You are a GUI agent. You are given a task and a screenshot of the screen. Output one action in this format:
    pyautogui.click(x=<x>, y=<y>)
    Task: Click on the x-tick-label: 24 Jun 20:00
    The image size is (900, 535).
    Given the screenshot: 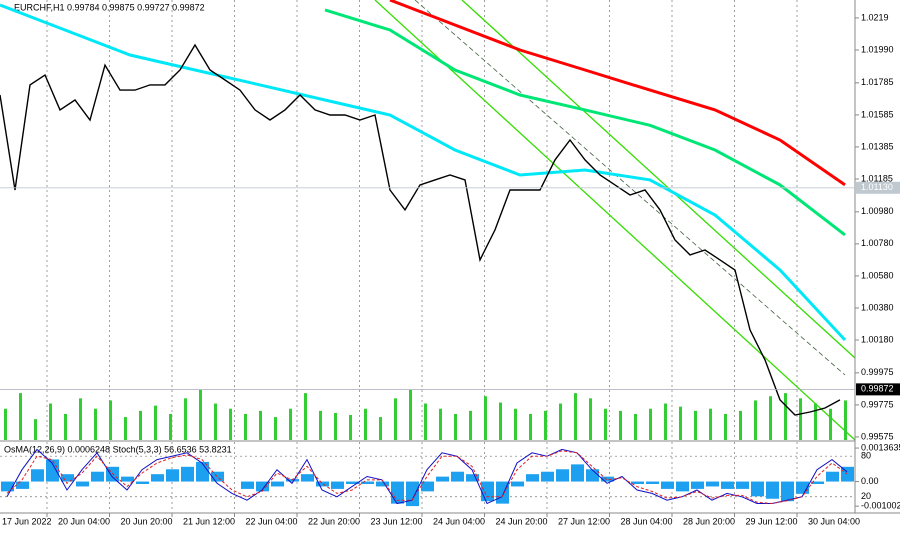 What is the action you would take?
    pyautogui.click(x=522, y=521)
    